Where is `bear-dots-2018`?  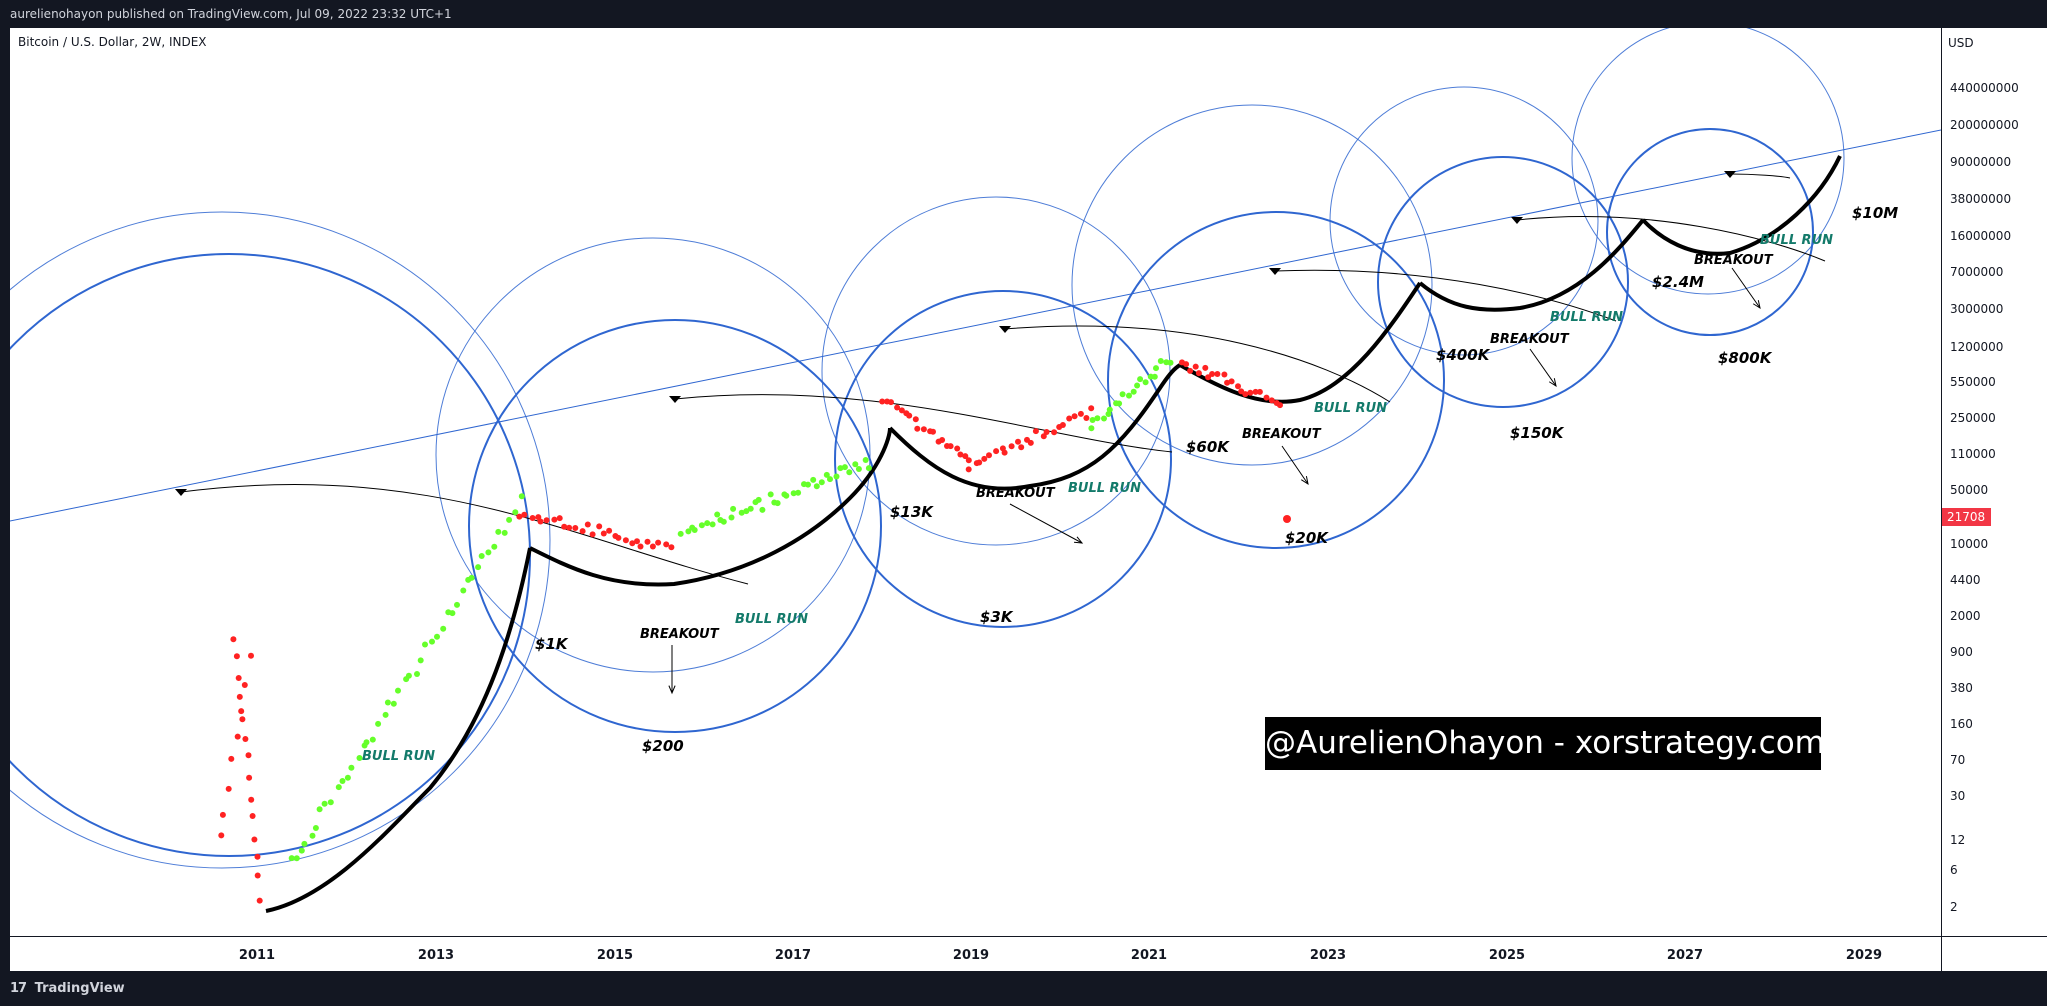
bear-dots-2018 is located at coordinates (925, 431).